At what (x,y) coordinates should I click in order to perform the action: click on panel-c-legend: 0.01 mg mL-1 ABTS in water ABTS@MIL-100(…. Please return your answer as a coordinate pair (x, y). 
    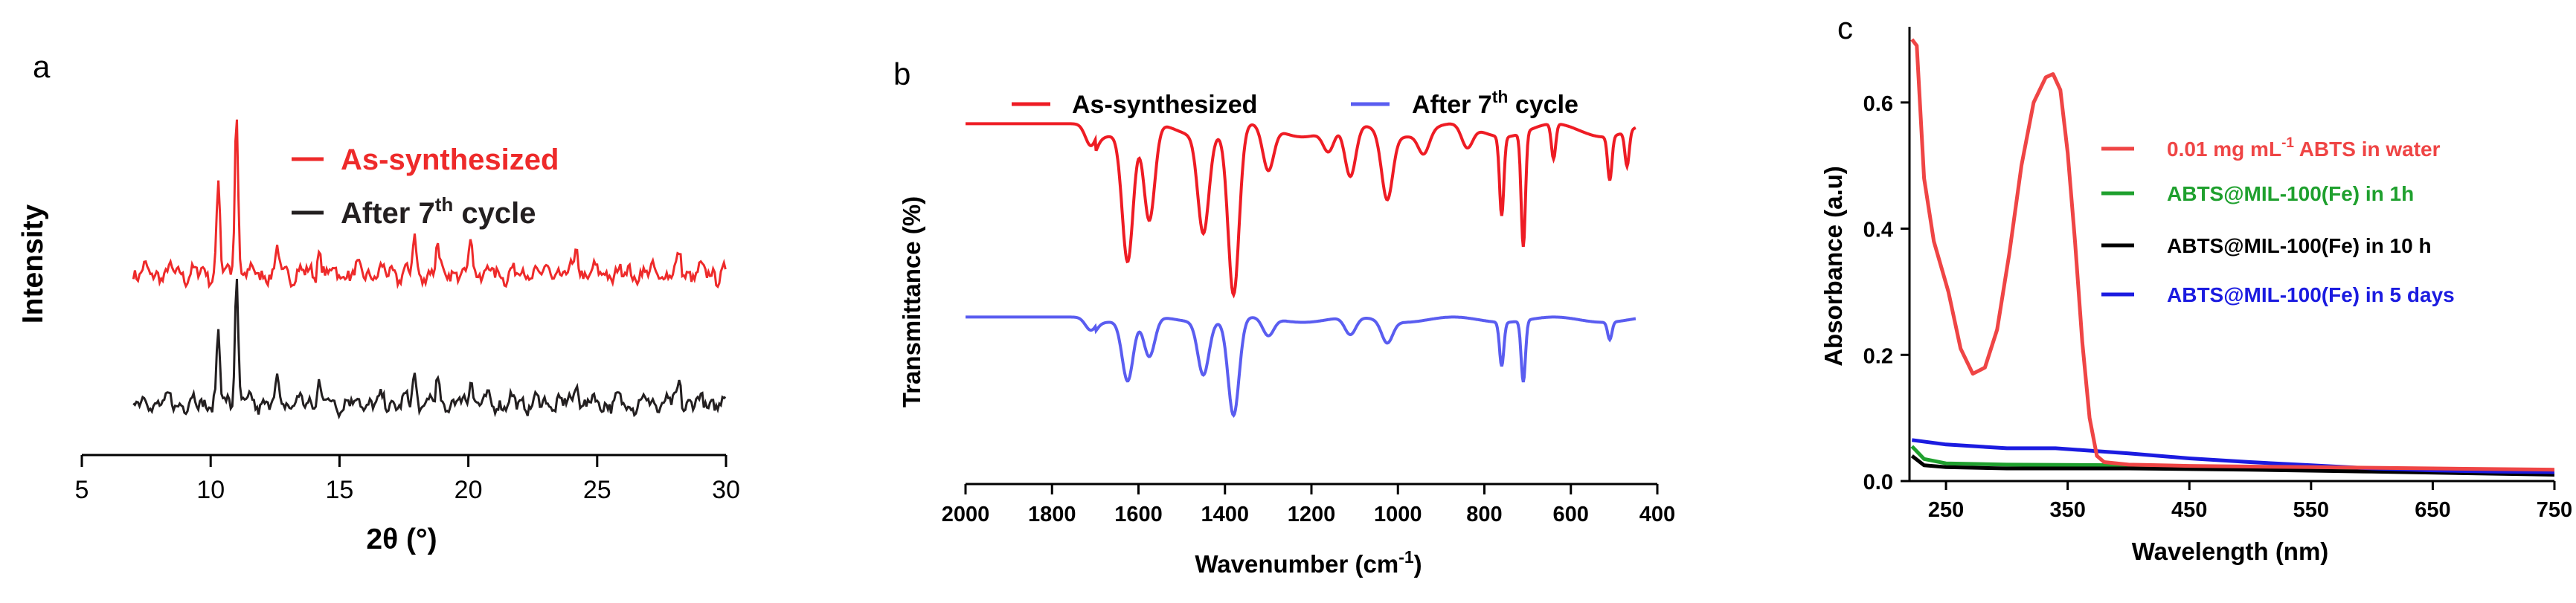
    Looking at the image, I should click on (2278, 221).